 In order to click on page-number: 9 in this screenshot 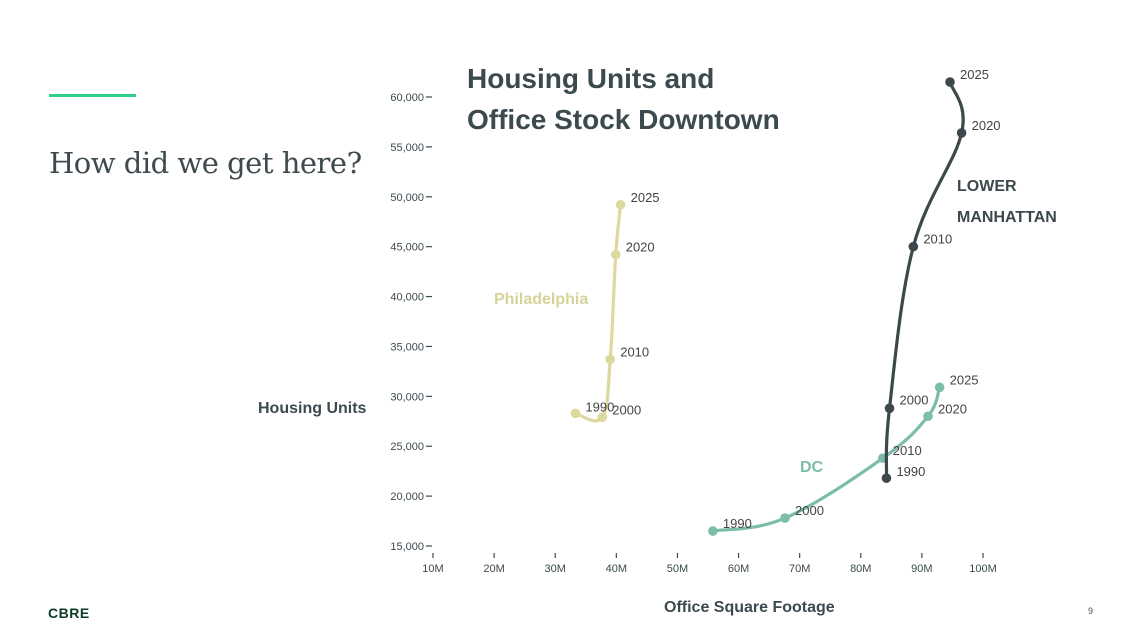, I will do `click(1091, 611)`.